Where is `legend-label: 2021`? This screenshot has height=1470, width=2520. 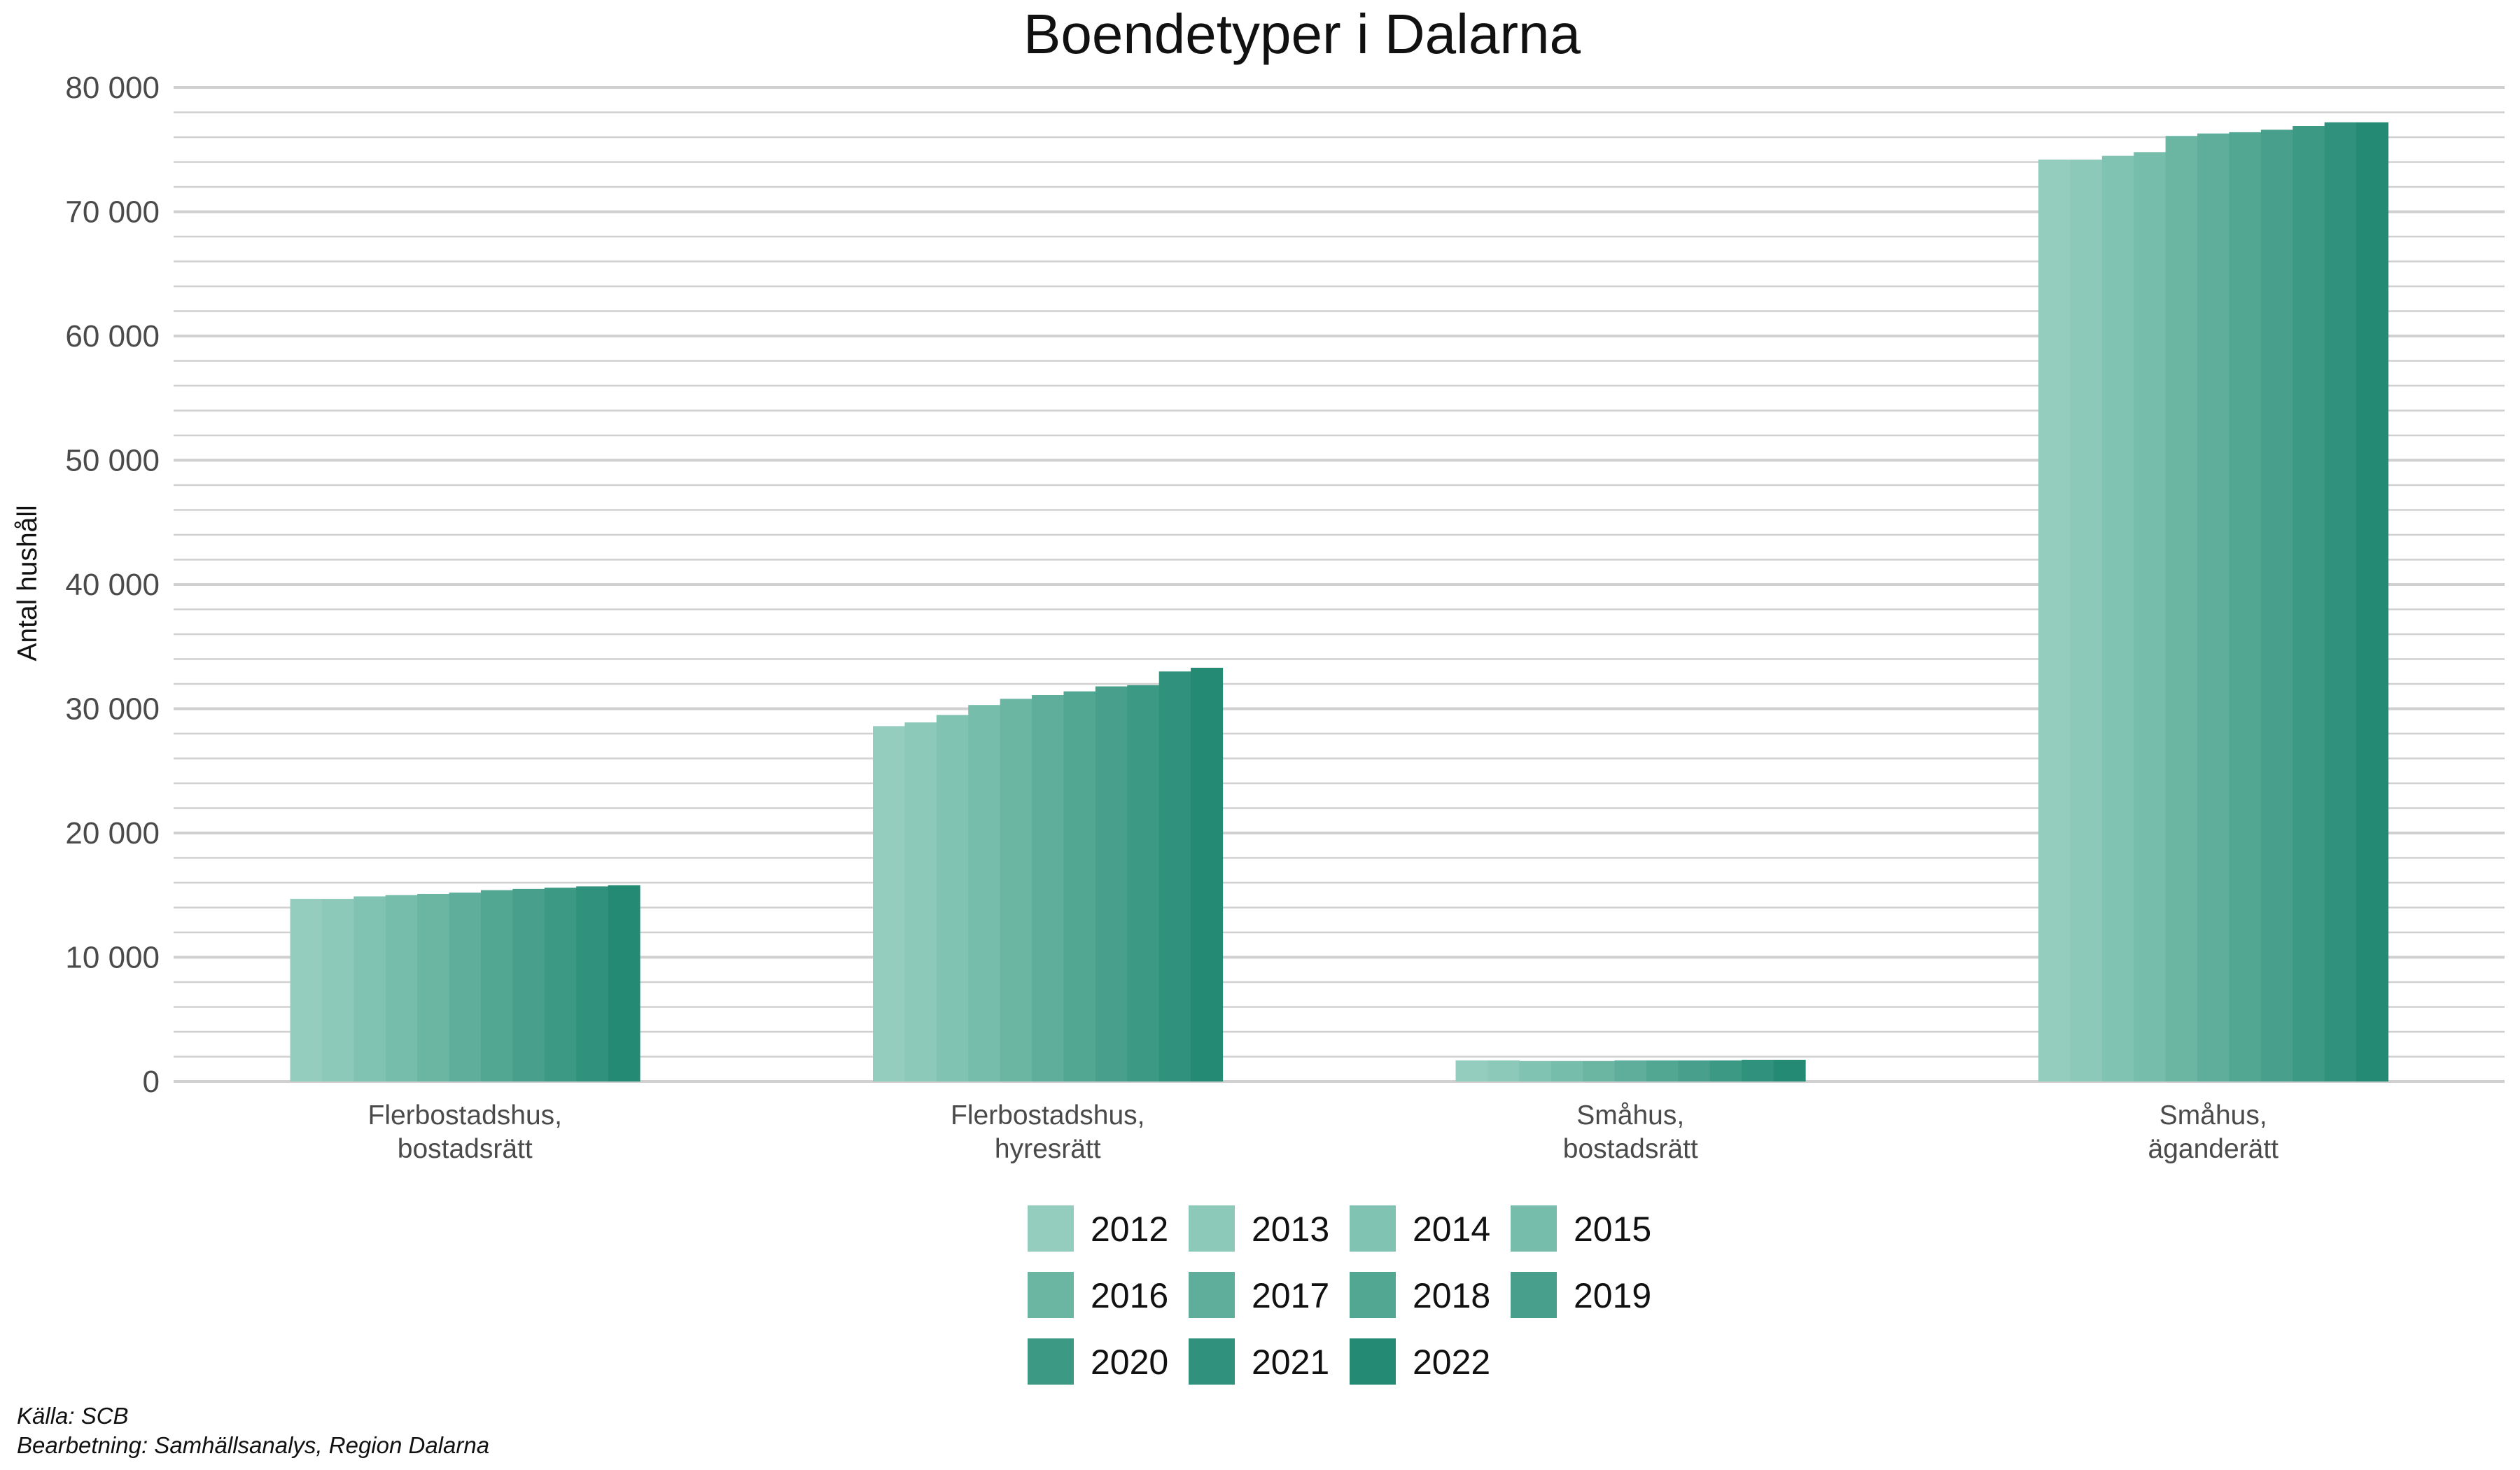 legend-label: 2021 is located at coordinates (1290, 1362).